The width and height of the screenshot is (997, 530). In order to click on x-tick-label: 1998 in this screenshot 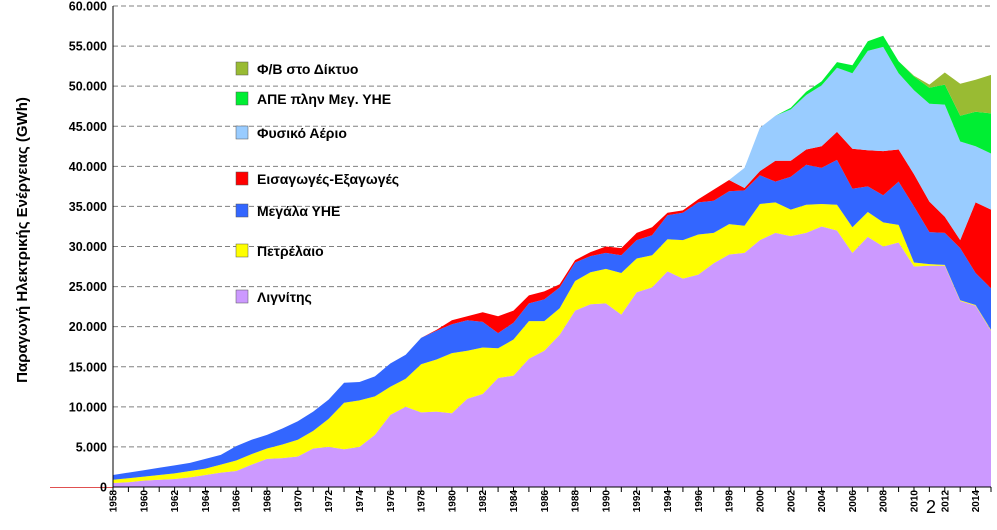, I will do `click(730, 501)`.